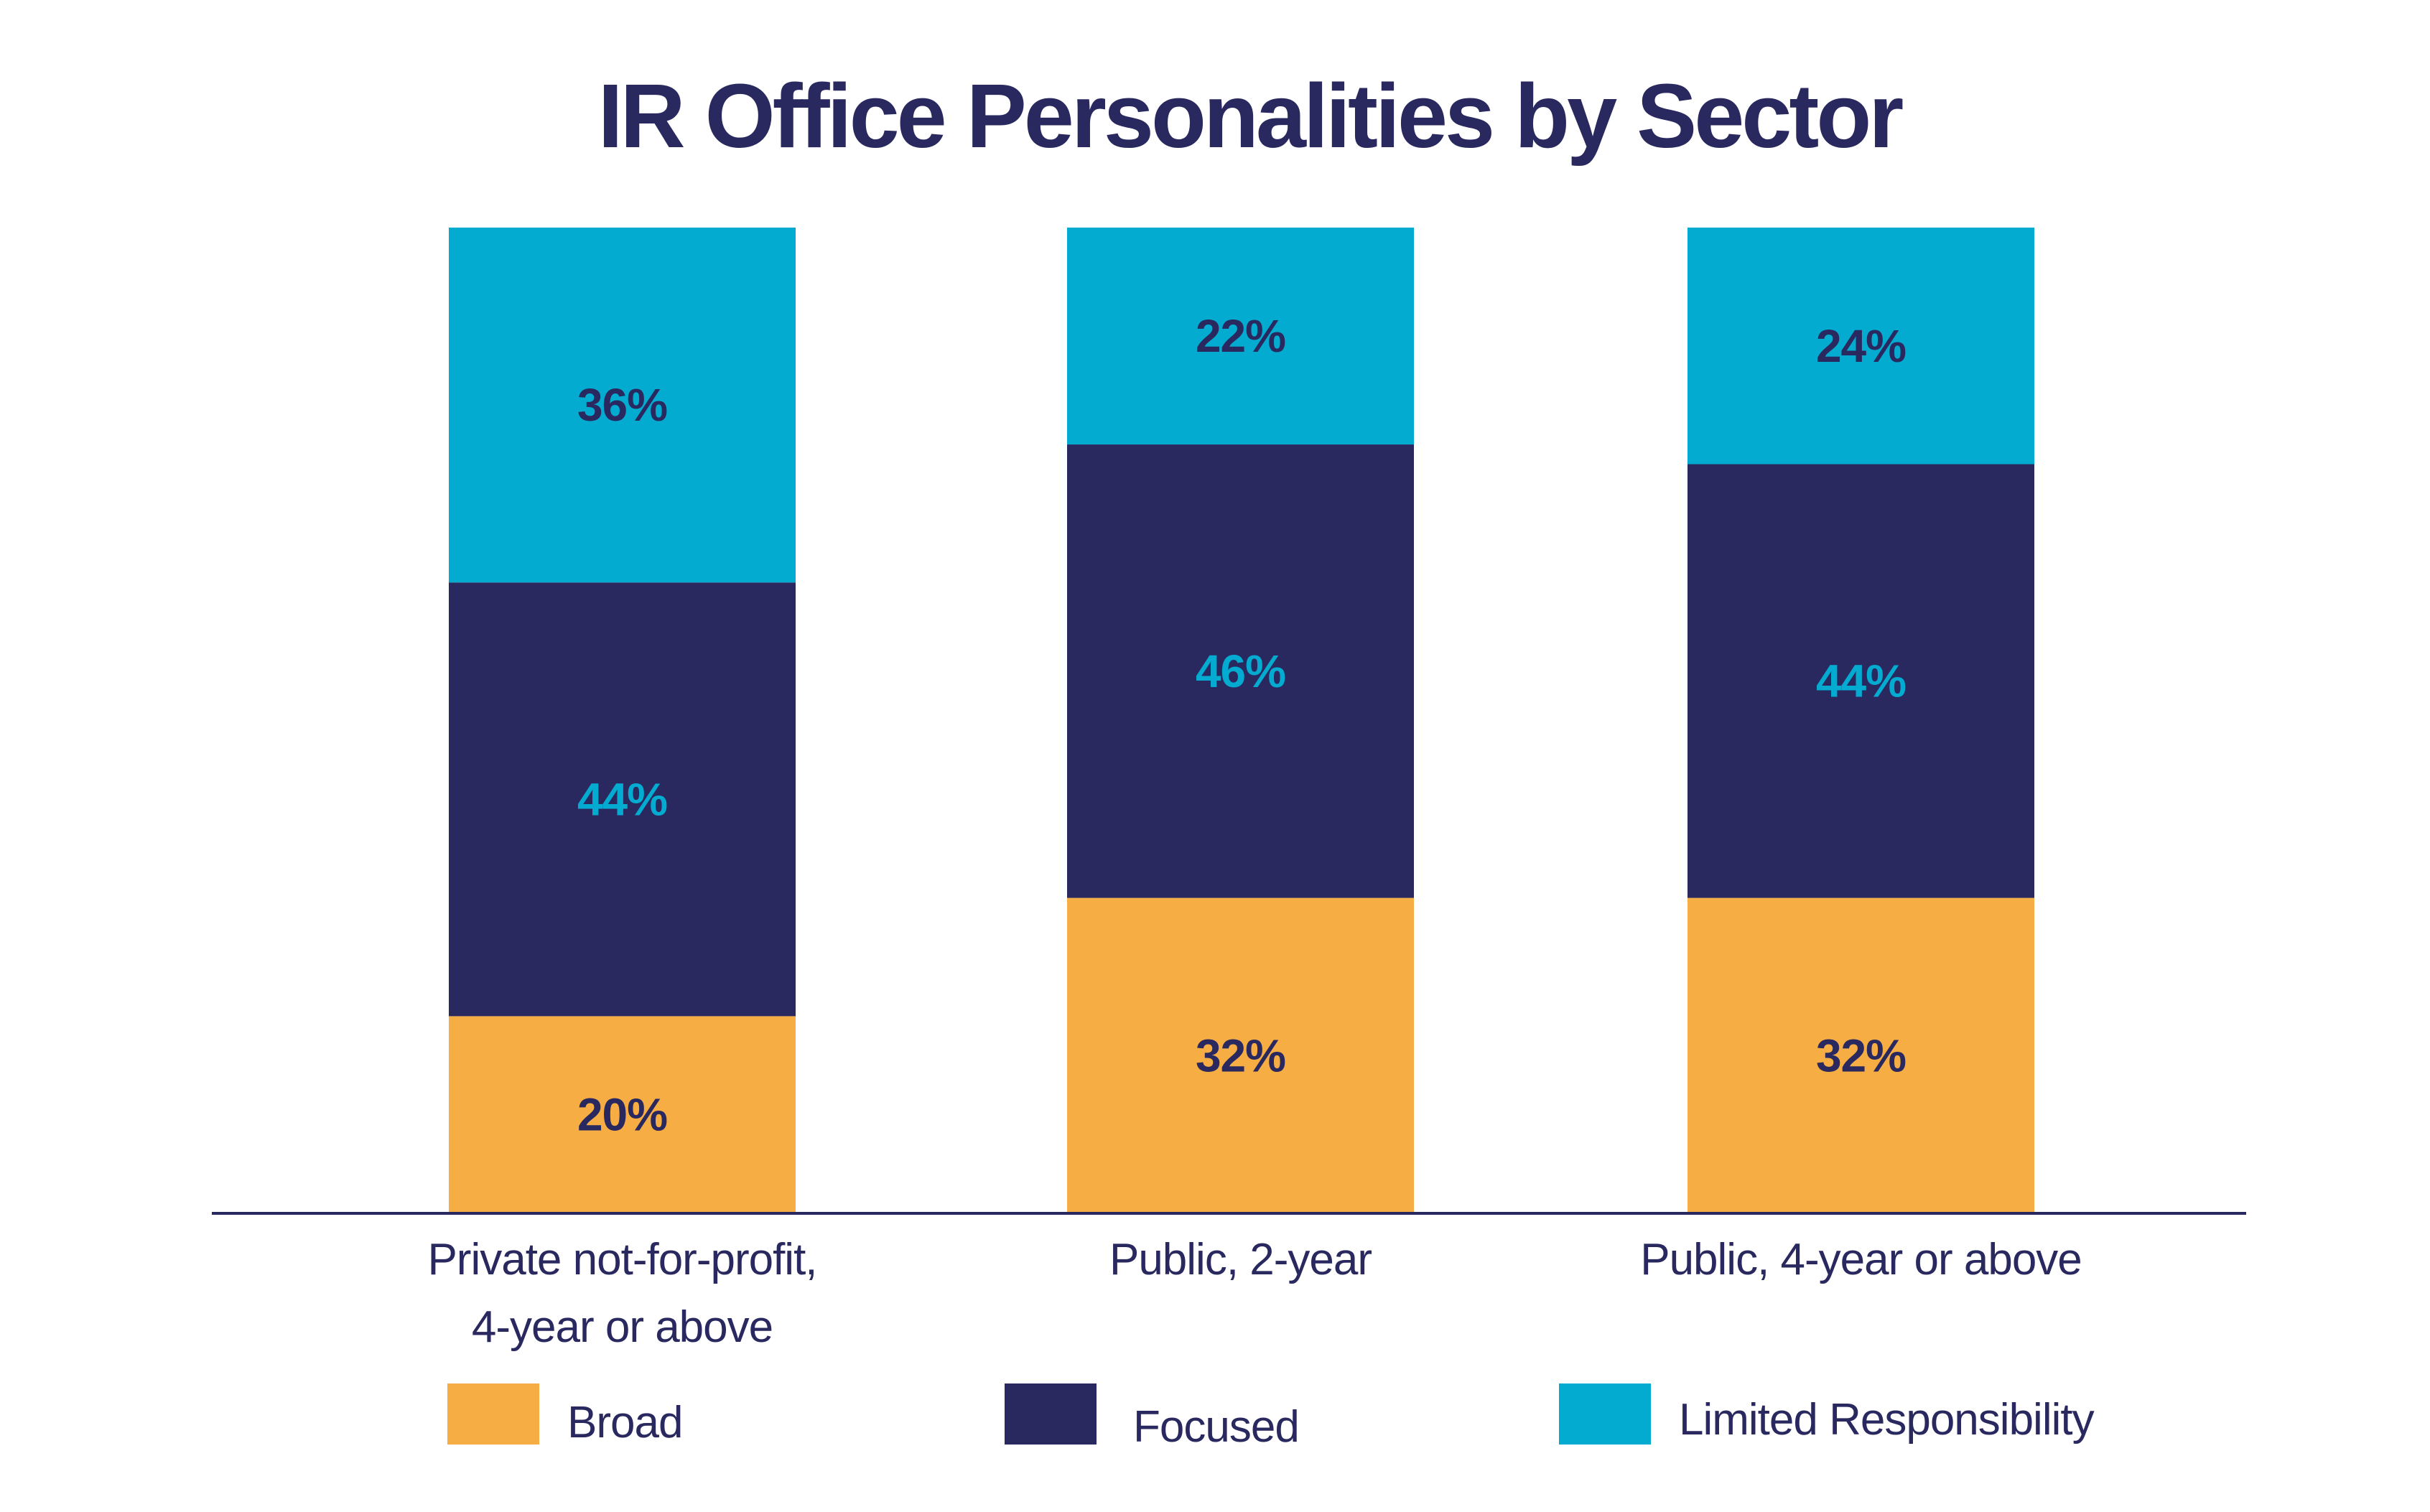 The width and height of the screenshot is (2430, 1512). Describe the element at coordinates (1240, 1259) in the screenshot. I see `x-tick-label-public-2-year: Public, 2-year` at that location.